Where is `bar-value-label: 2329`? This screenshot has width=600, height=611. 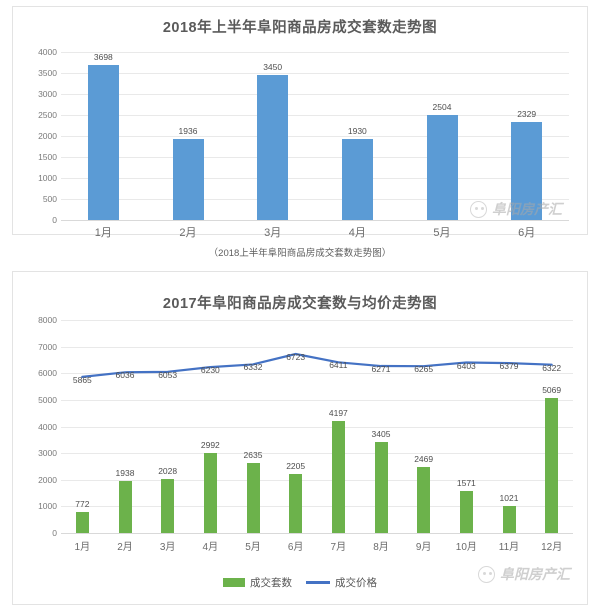 bar-value-label: 2329 is located at coordinates (527, 114).